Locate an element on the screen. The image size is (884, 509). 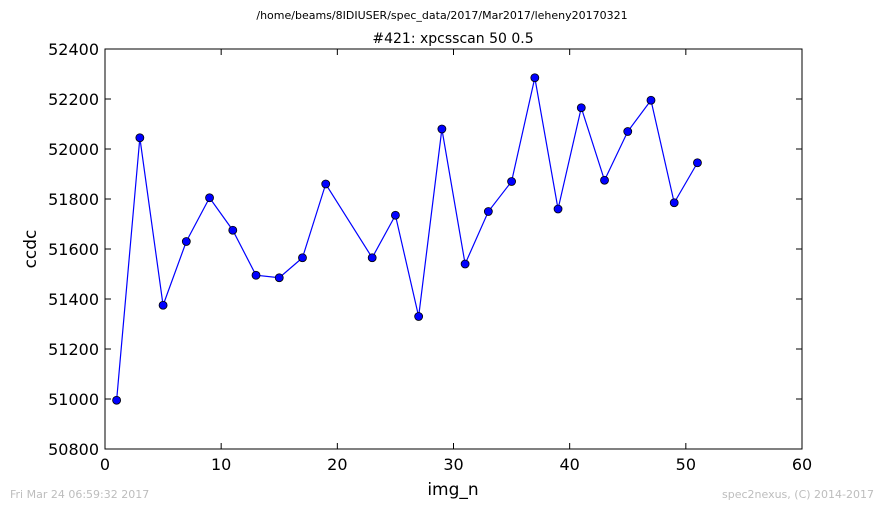
x-tick-label: 40 is located at coordinates (569, 464).